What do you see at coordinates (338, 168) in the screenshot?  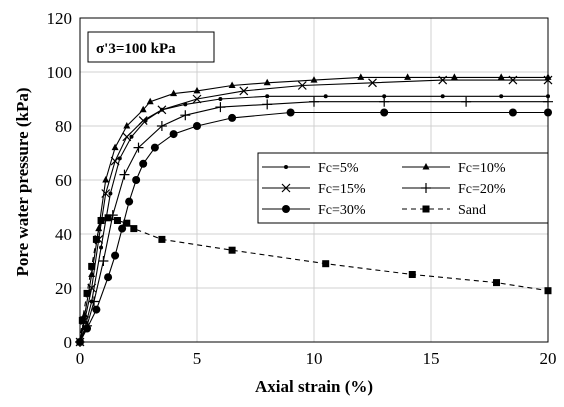 I see `legend-label: Fc=5%` at bounding box center [338, 168].